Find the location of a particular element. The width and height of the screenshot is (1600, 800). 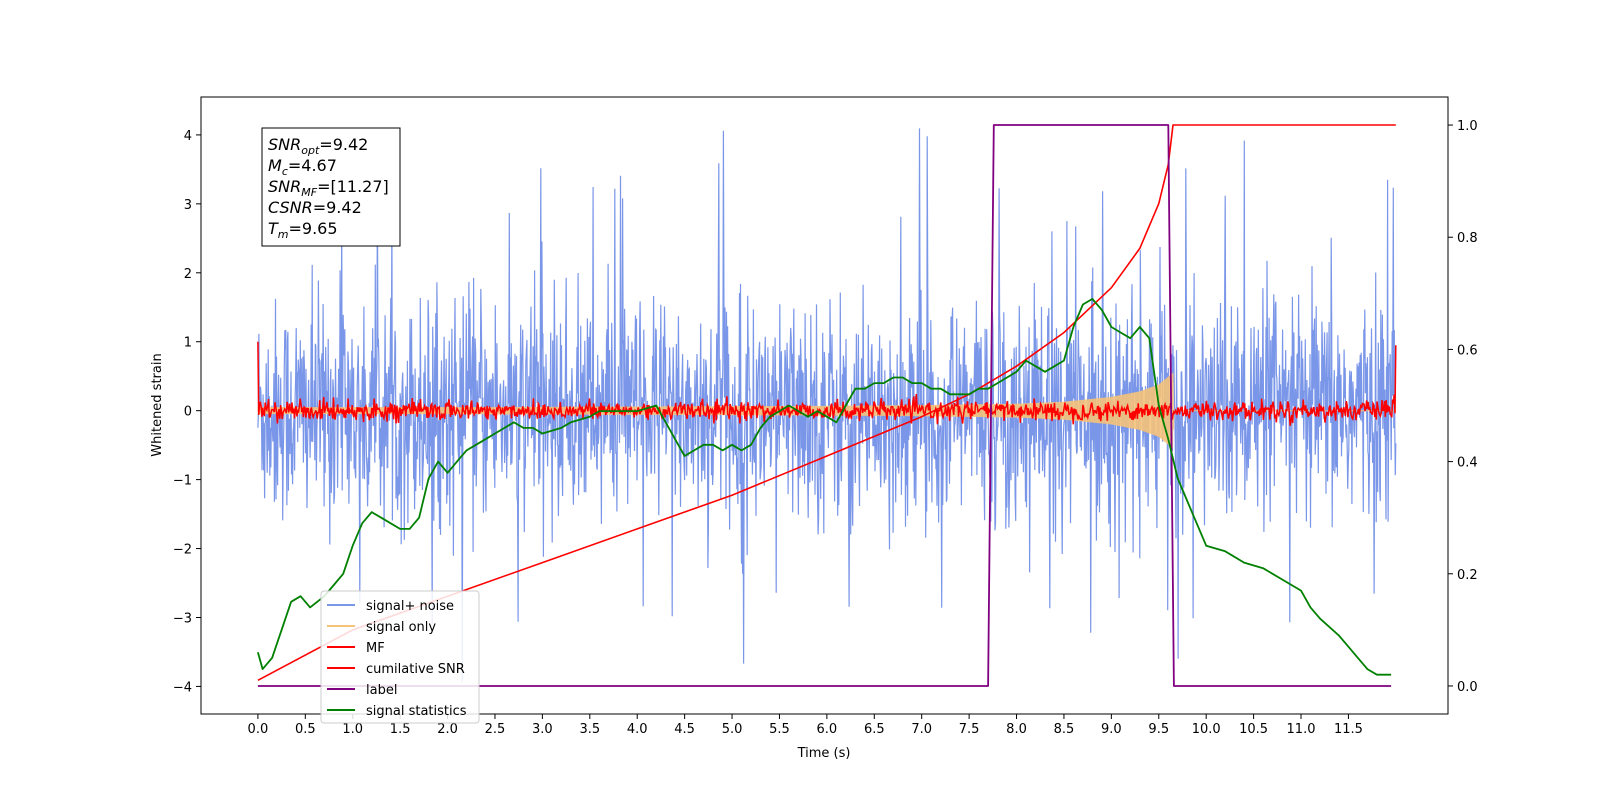

x-tick-label: 5.5 is located at coordinates (779, 729).